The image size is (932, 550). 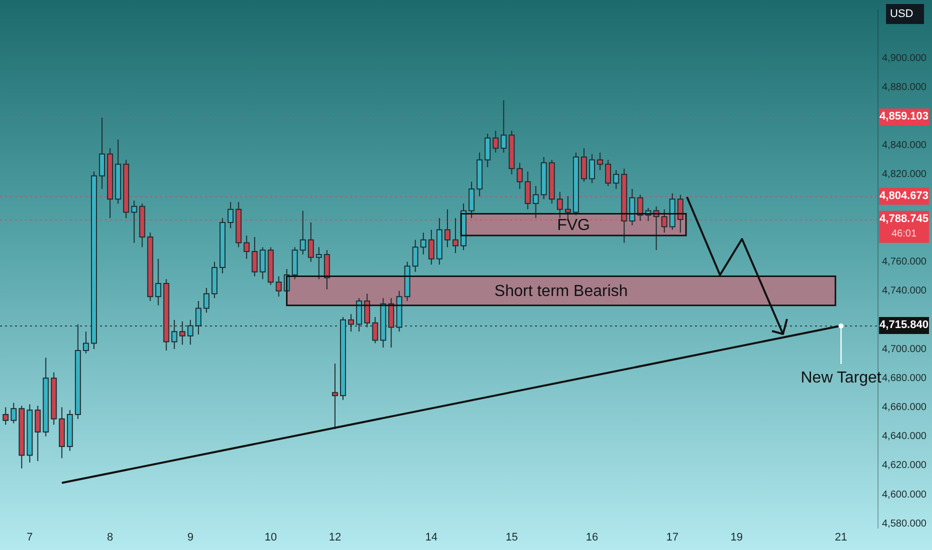 I want to click on x-tick-label: 9, so click(x=190, y=538).